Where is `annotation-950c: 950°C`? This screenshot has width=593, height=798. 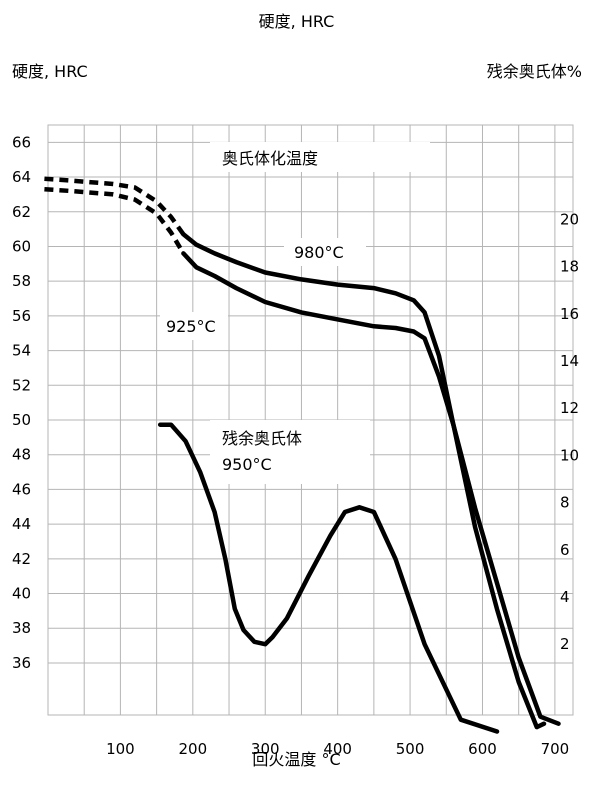
annotation-950c: 950°C is located at coordinates (247, 464).